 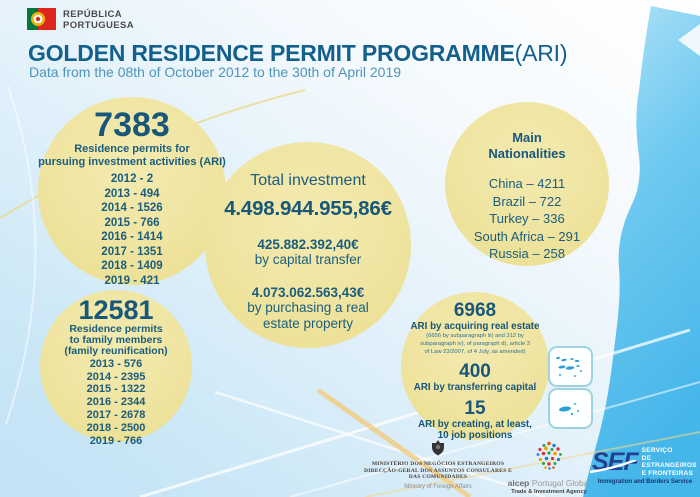 What do you see at coordinates (475, 336) in the screenshot?
I see `law-note: (6656 by subparagraph iii) and 312 by` at bounding box center [475, 336].